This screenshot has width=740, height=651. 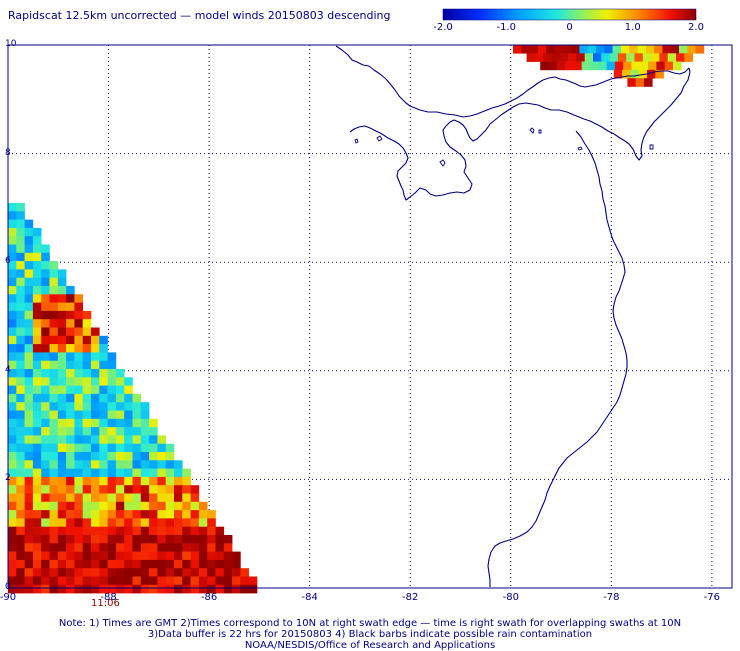 I want to click on y-tick-label: 8, so click(x=8, y=152).